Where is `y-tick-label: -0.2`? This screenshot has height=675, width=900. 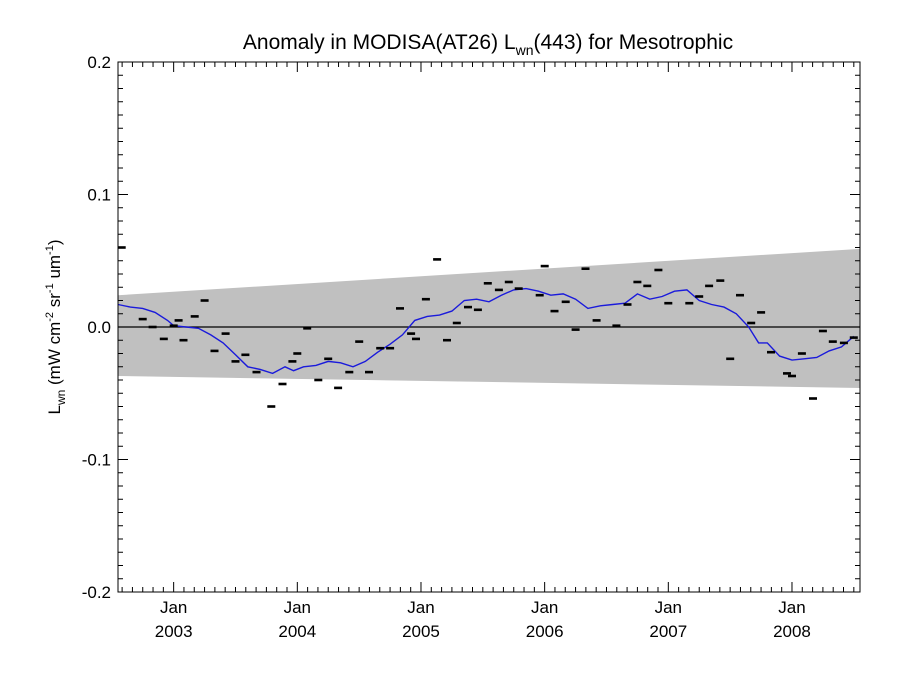
y-tick-label: -0.2 is located at coordinates (96, 592).